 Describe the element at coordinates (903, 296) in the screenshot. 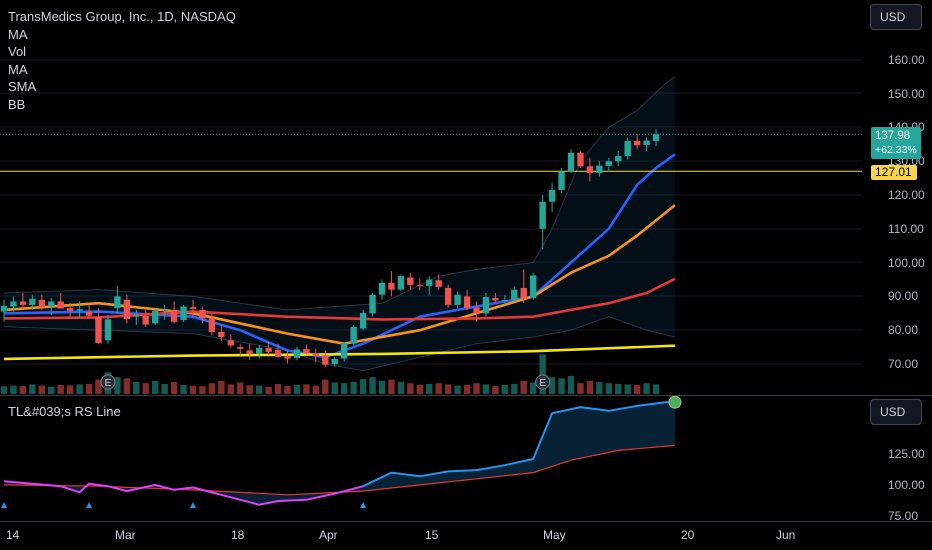

I see `price-tick-label: 90.00` at that location.